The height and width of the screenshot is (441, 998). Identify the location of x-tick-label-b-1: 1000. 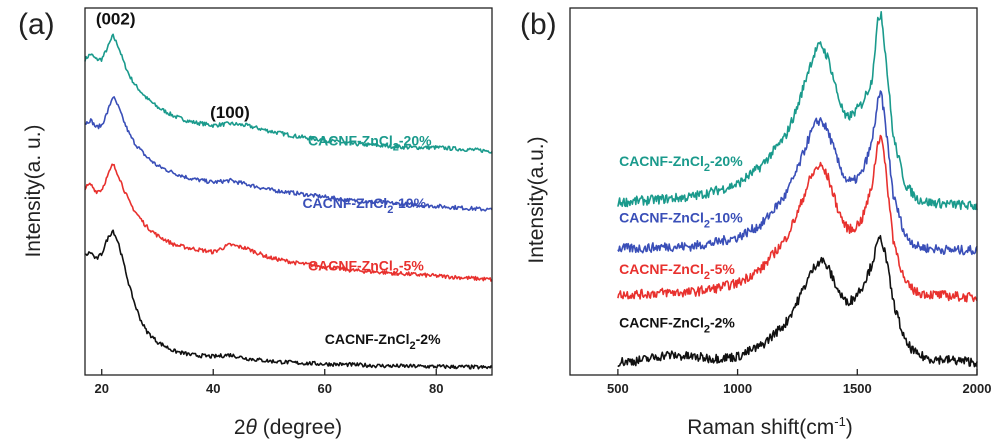
(737, 388).